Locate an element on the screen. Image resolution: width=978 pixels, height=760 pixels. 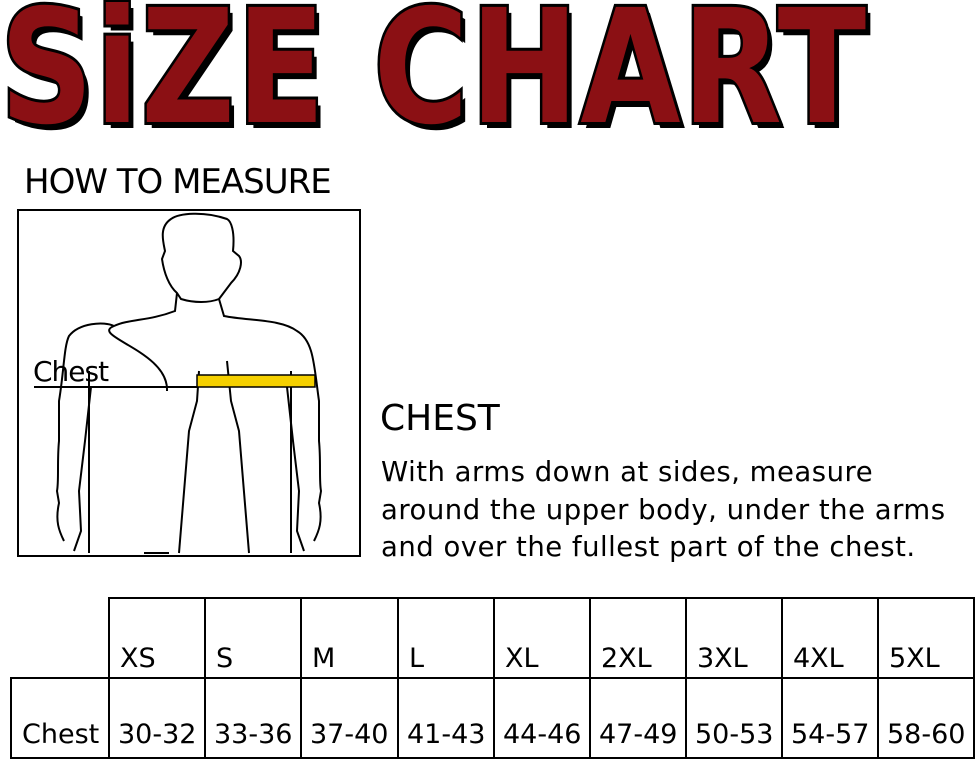
size-header: 5XL is located at coordinates (926, 638).